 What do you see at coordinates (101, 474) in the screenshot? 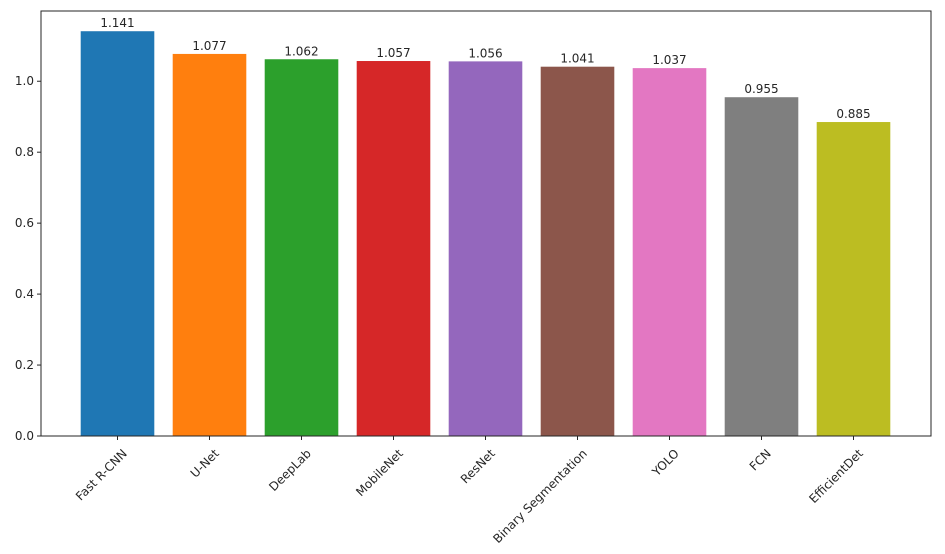
I see `x-tick-label: Fast R-CNN` at bounding box center [101, 474].